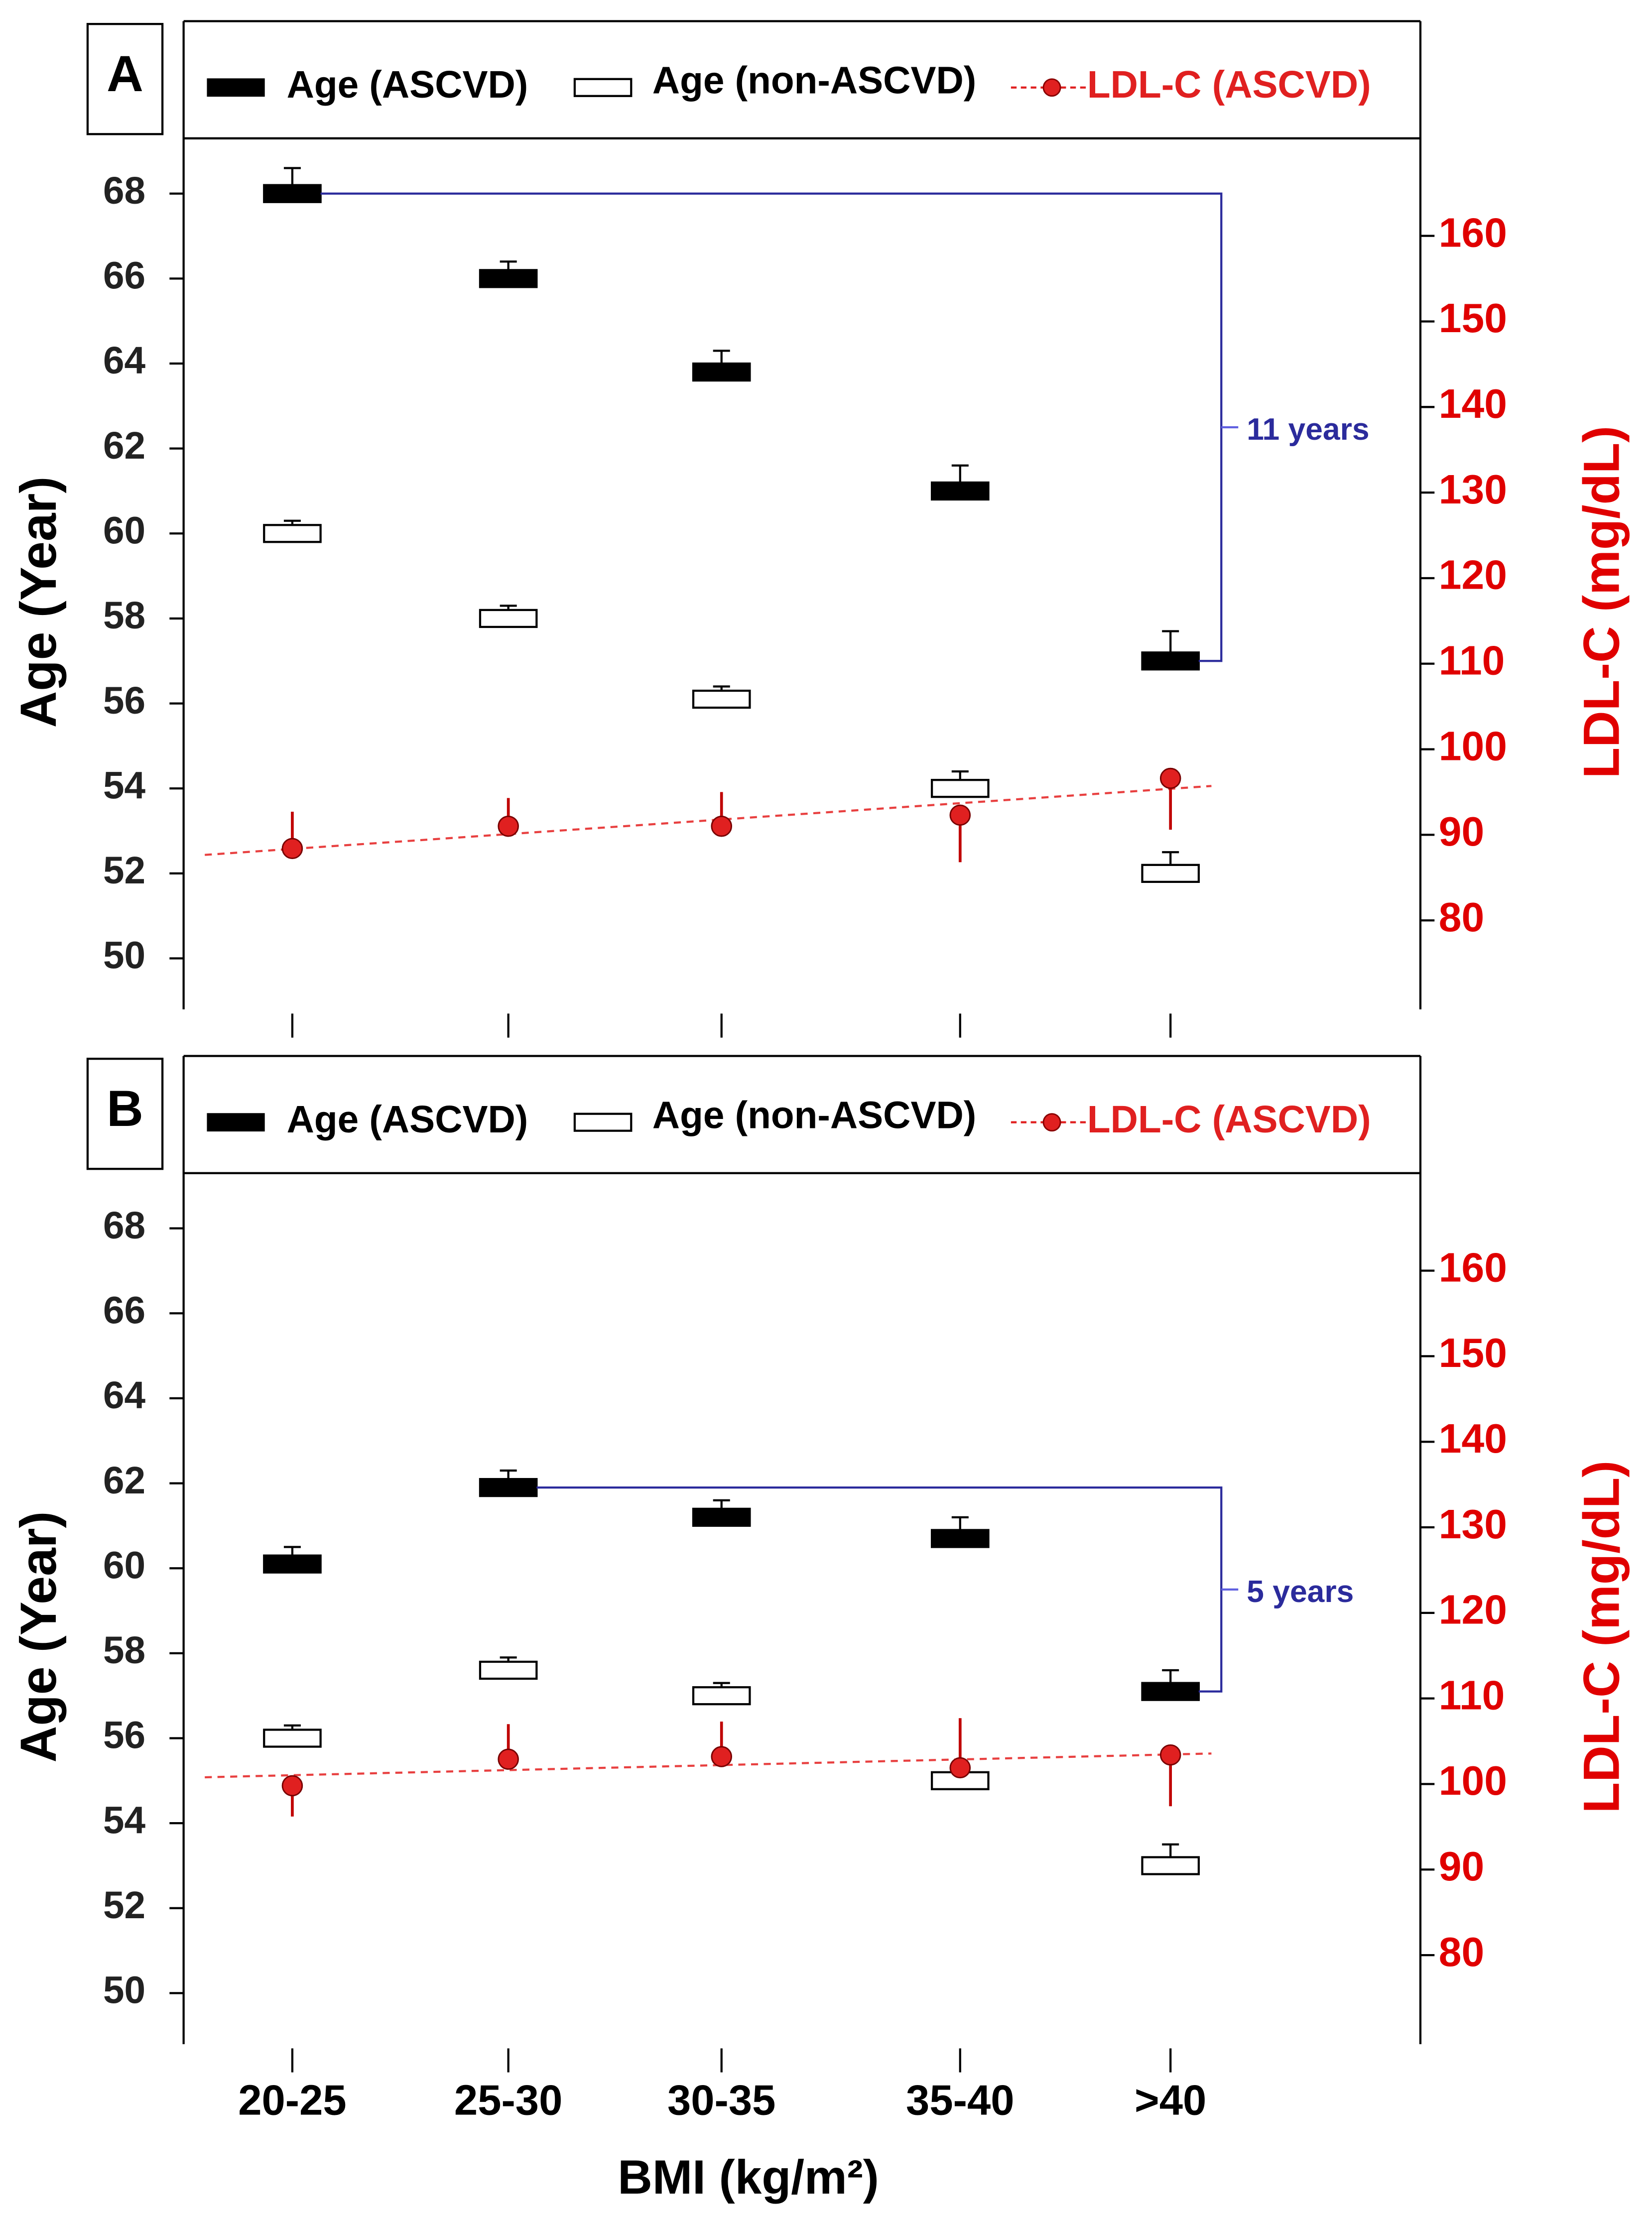  I want to click on x-tick-label: 20-25, so click(292, 2100).